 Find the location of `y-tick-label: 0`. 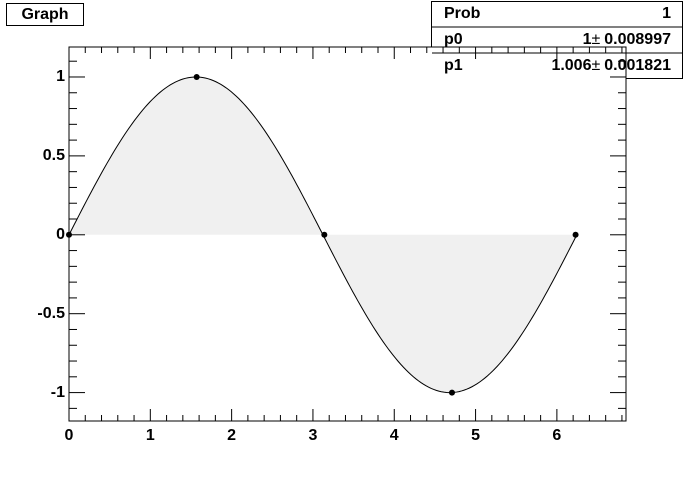

y-tick-label: 0 is located at coordinates (60, 234).